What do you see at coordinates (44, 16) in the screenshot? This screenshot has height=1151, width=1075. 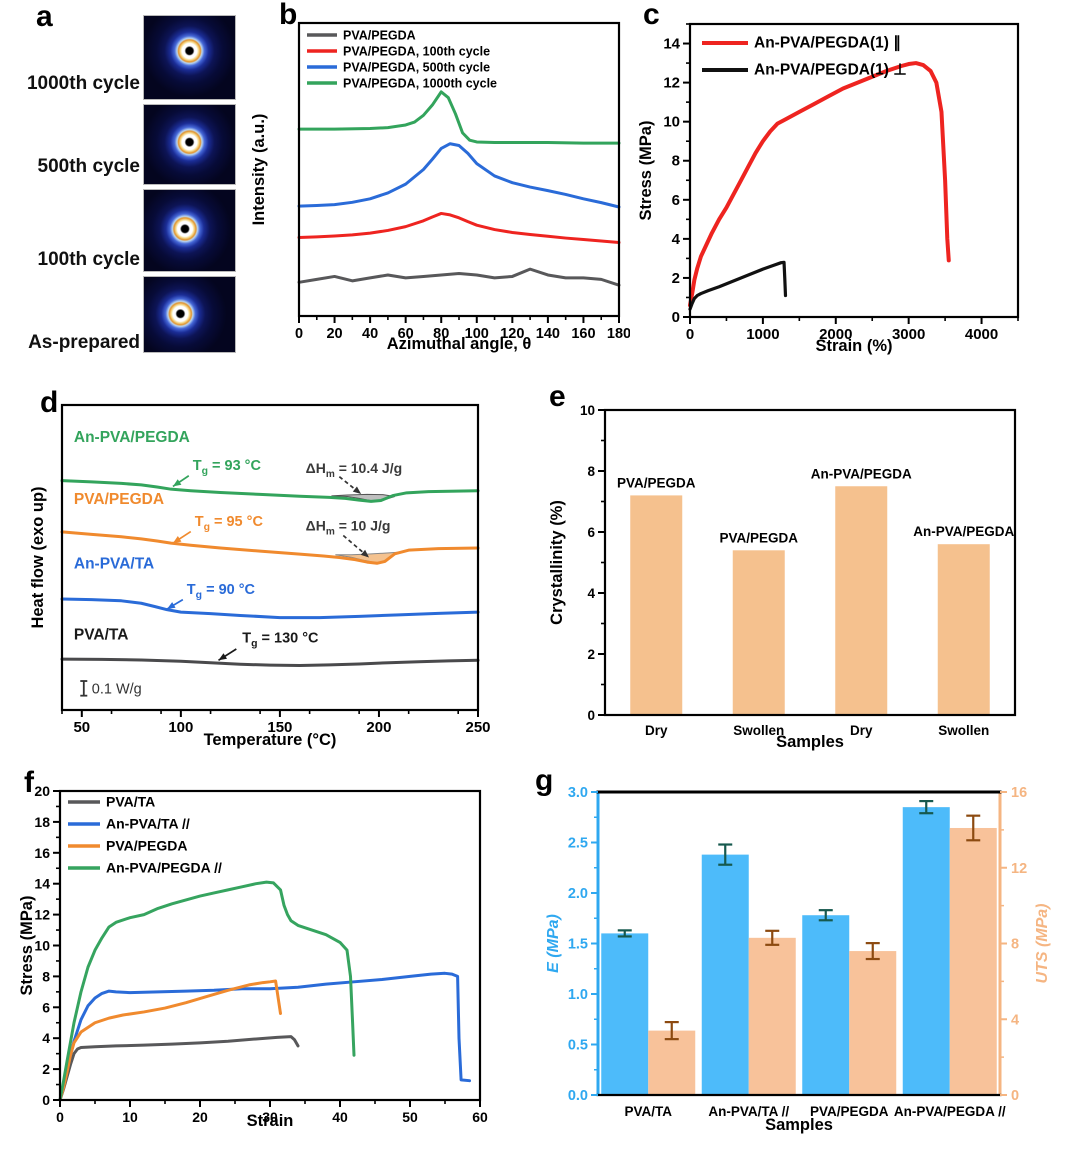 I see `panel-letter-a: a` at bounding box center [44, 16].